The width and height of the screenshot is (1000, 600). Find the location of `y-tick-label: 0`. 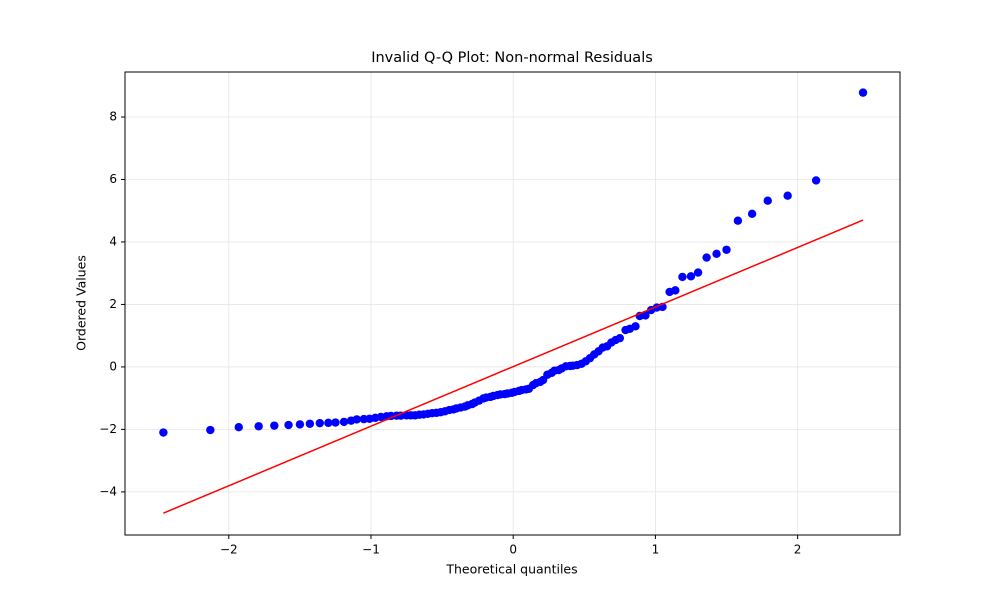

y-tick-label: 0 is located at coordinates (113, 366).